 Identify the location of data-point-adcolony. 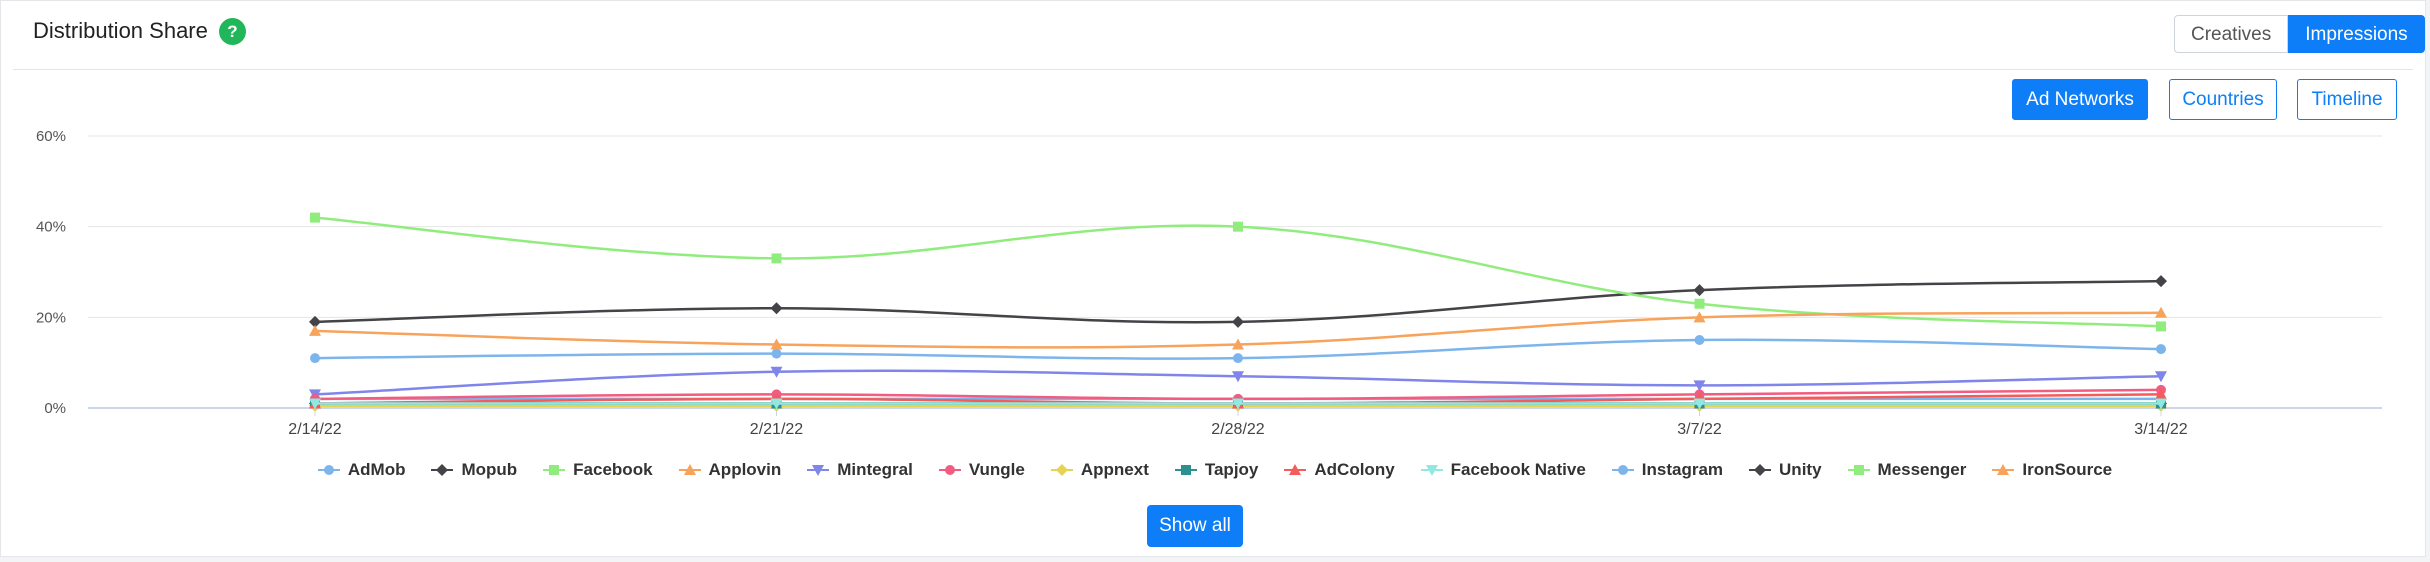
(2161, 394).